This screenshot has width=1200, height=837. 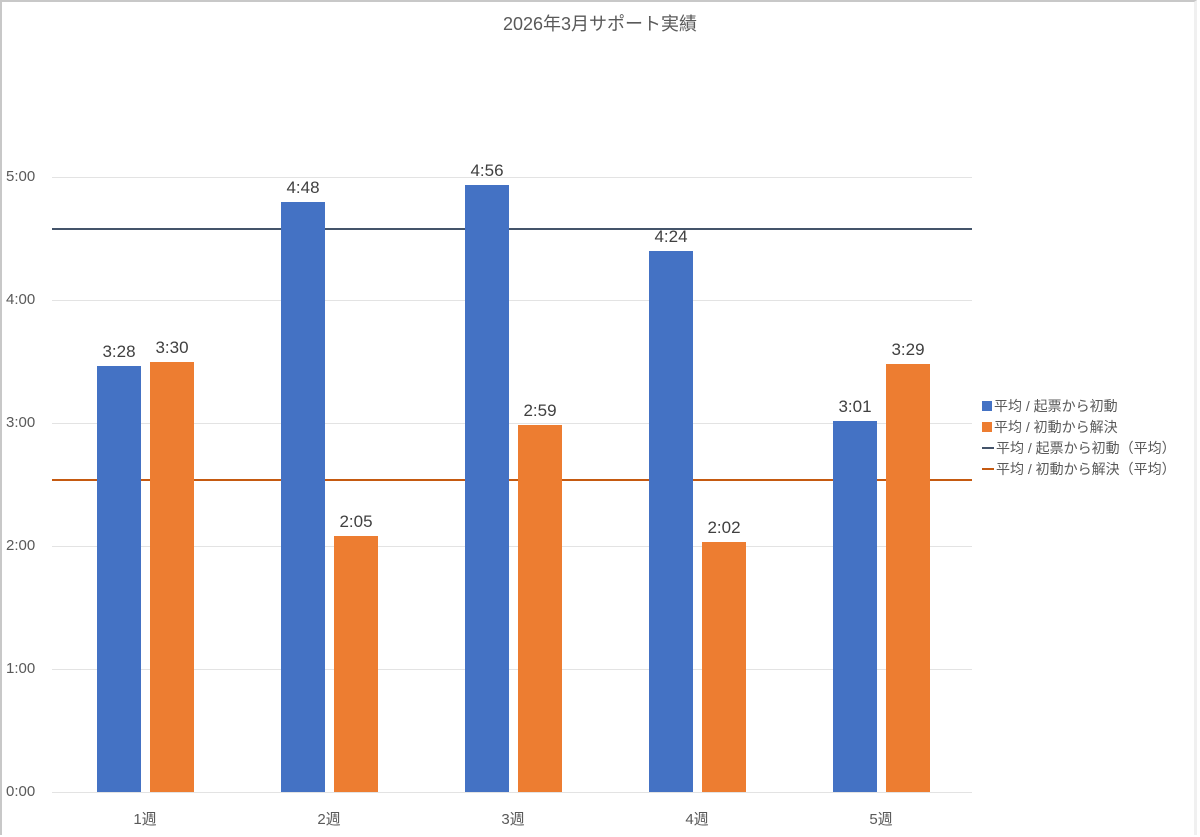 What do you see at coordinates (908, 577) in the screenshot?
I see `bar-resolution-week5` at bounding box center [908, 577].